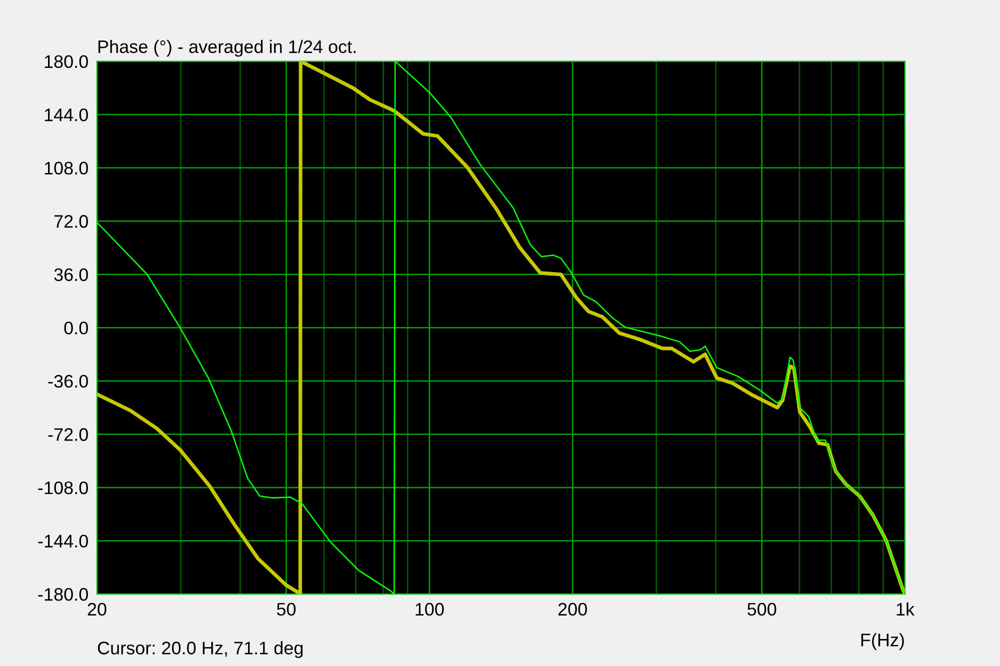 The width and height of the screenshot is (1000, 666). What do you see at coordinates (71, 275) in the screenshot?
I see `y-tick-label: 36.0` at bounding box center [71, 275].